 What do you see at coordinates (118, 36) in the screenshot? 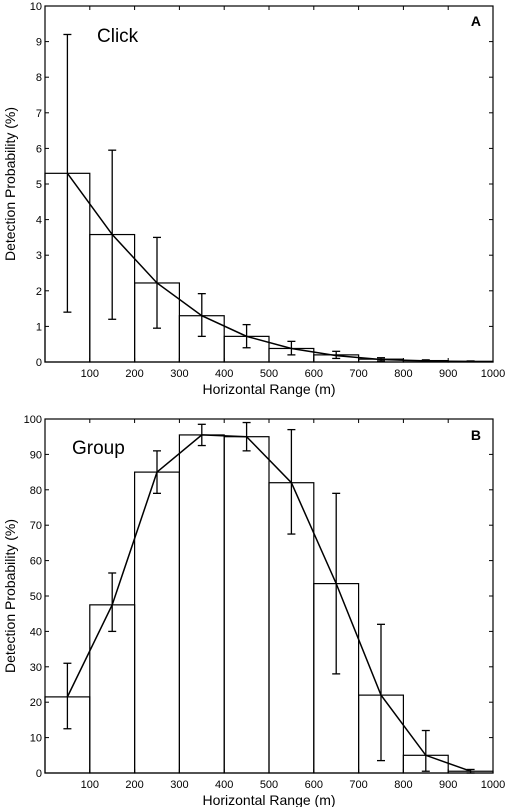
I see `panel-title: Click` at bounding box center [118, 36].